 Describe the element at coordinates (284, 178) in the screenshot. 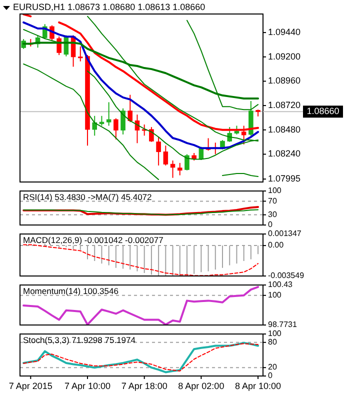

I see `y-tick-label: 1.07995` at that location.